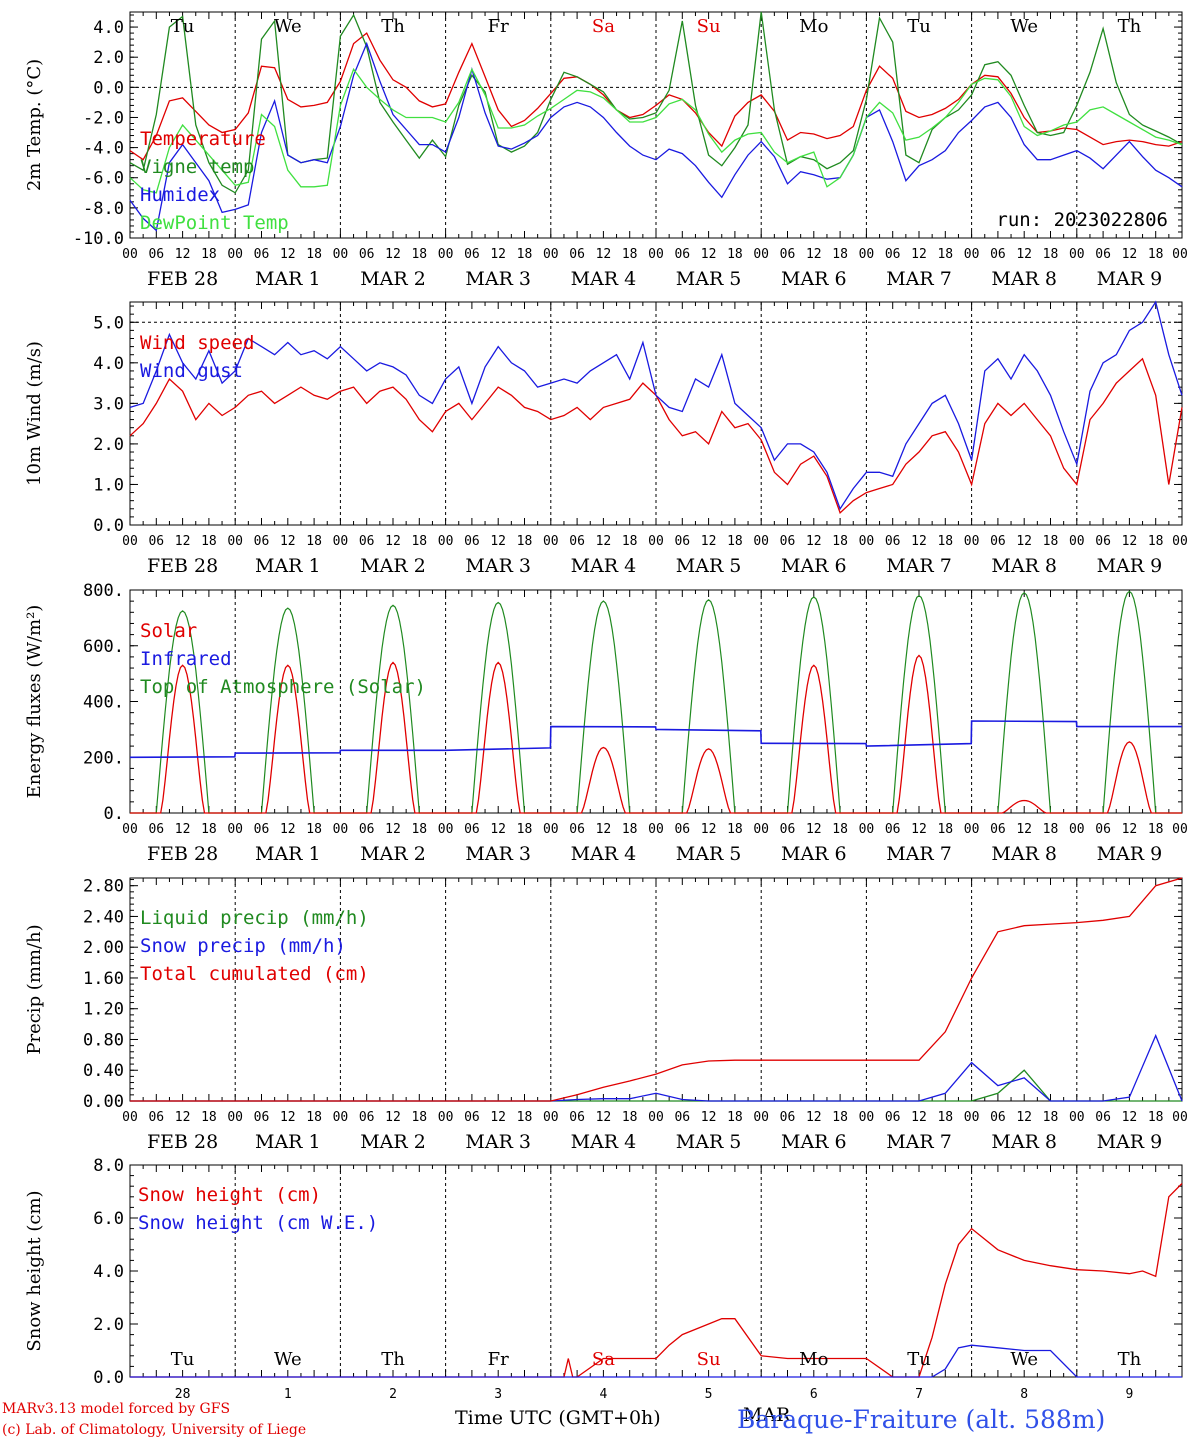 This screenshot has height=1440, width=1194. Describe the element at coordinates (214, 223) in the screenshot. I see `legend-entry: DewPoint Temp` at that location.